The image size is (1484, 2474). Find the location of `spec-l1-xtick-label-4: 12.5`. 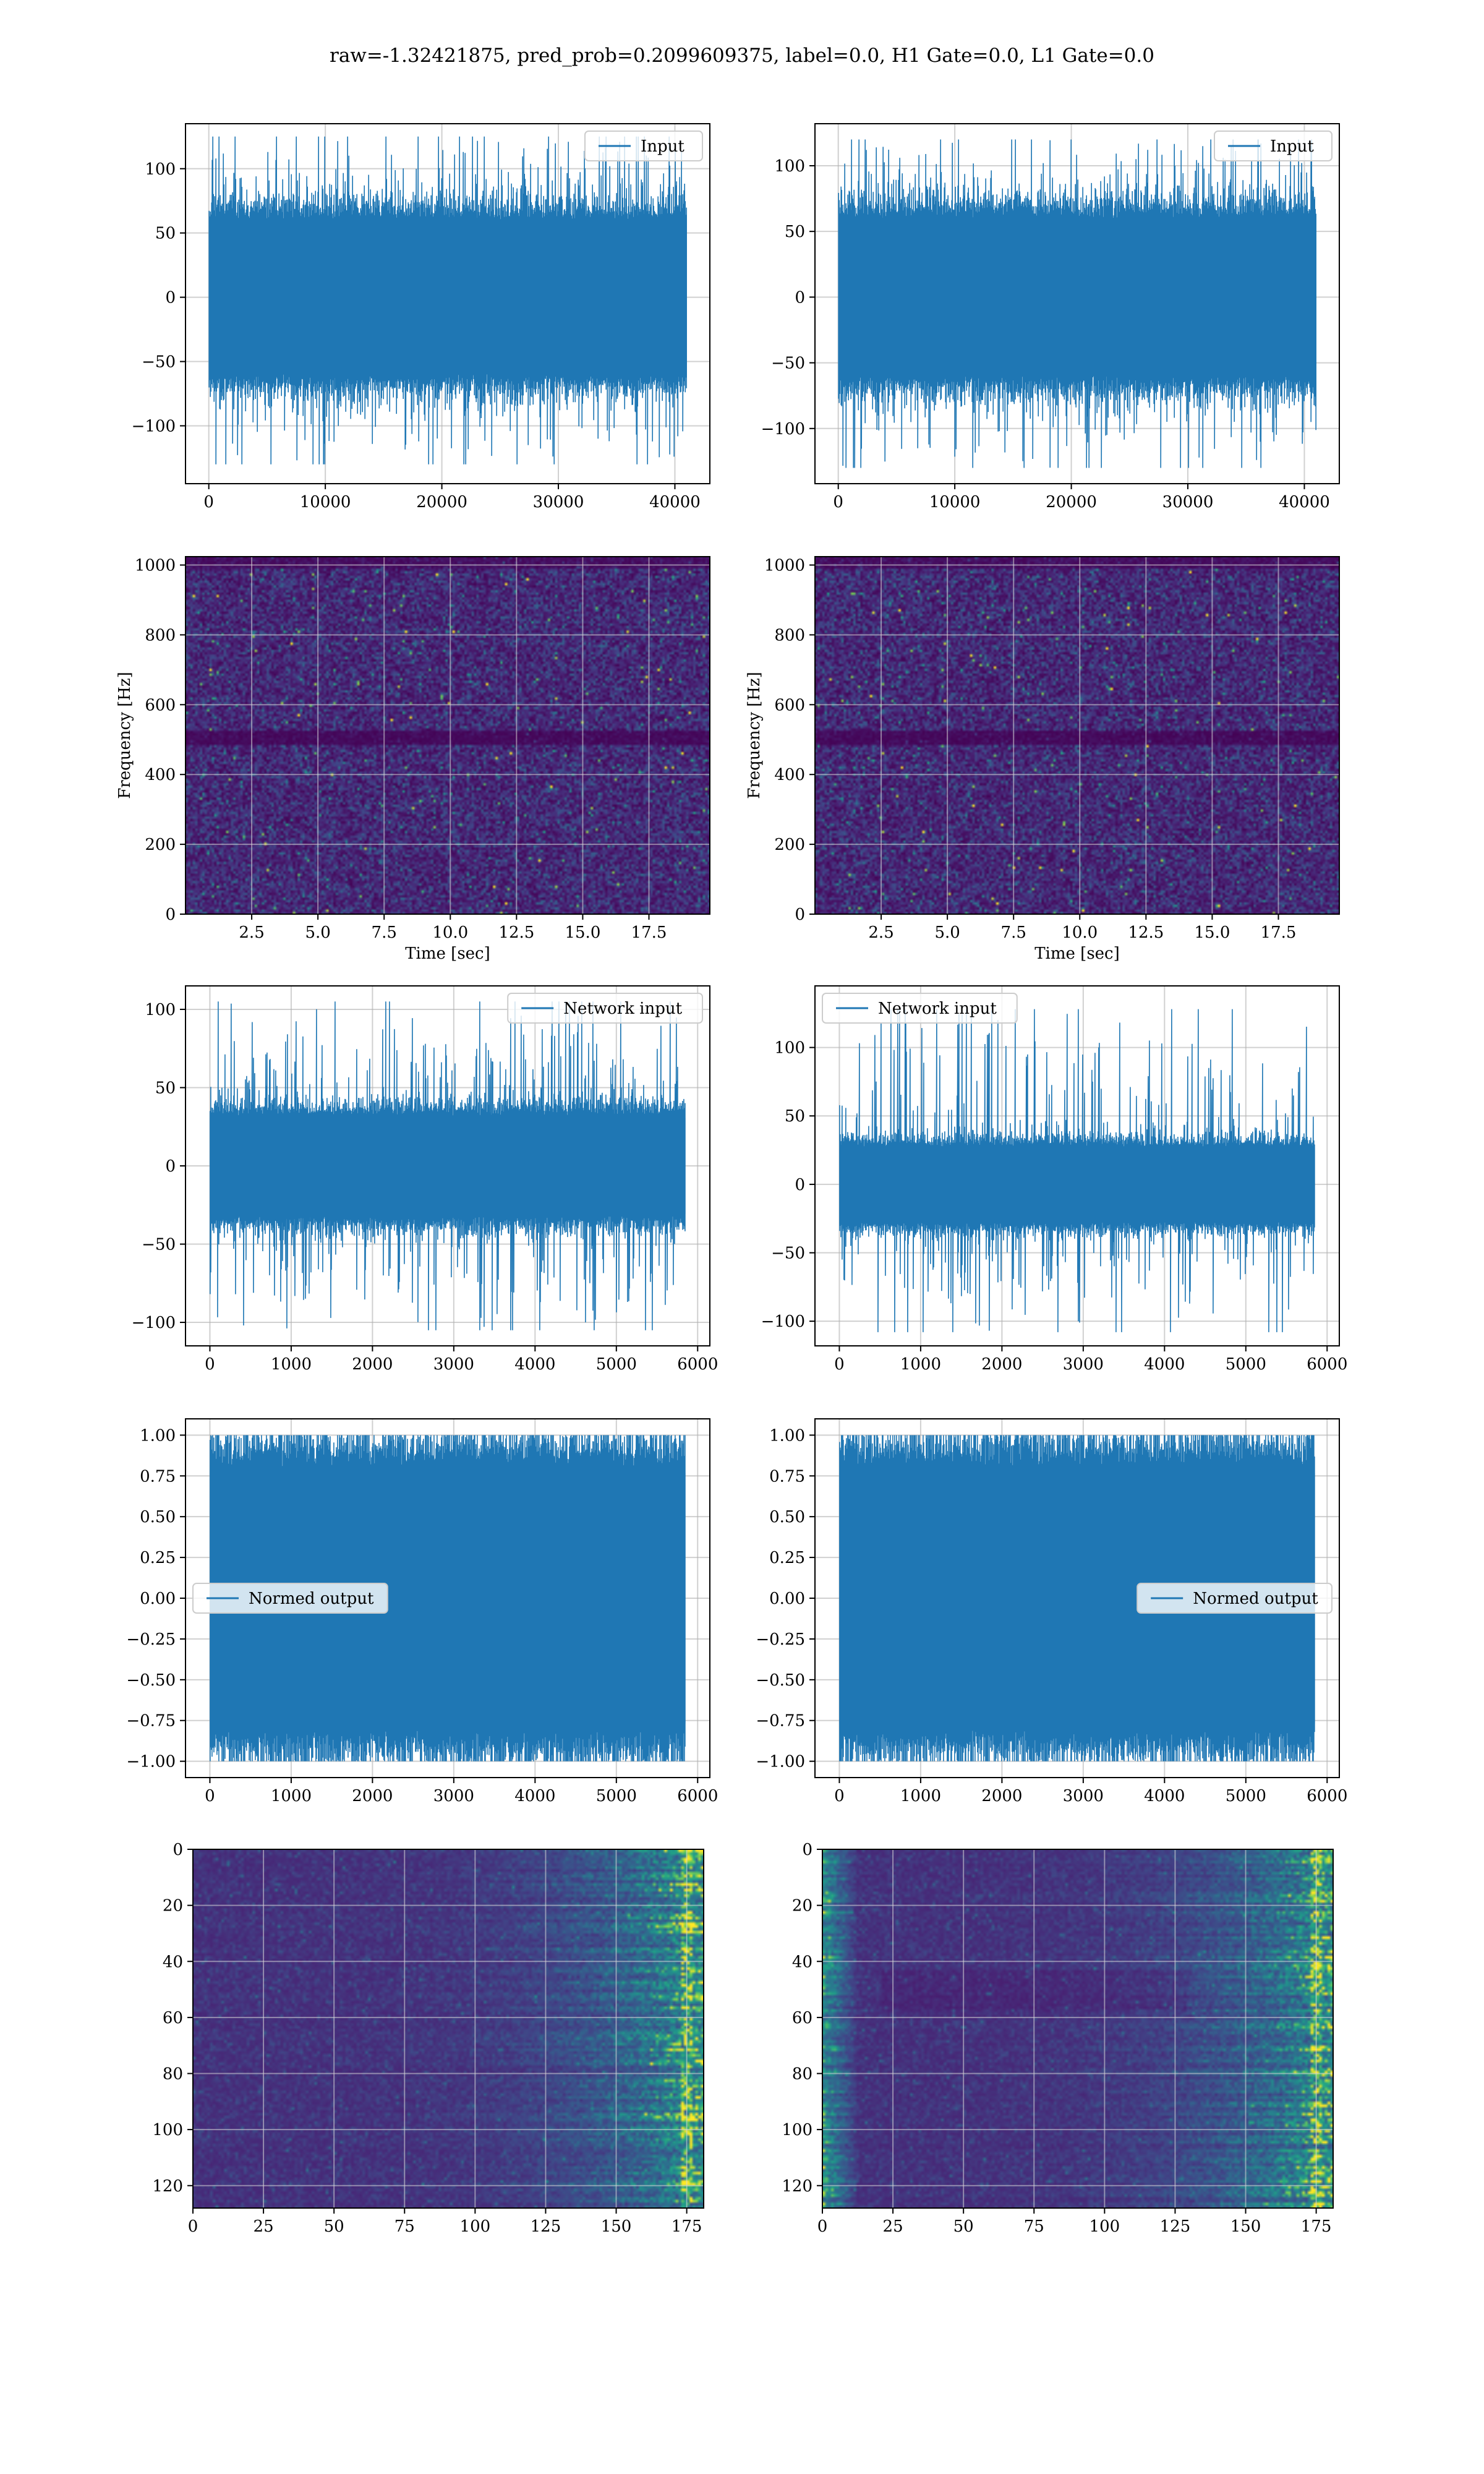

spec-l1-xtick-label-4: 12.5 is located at coordinates (1146, 932).